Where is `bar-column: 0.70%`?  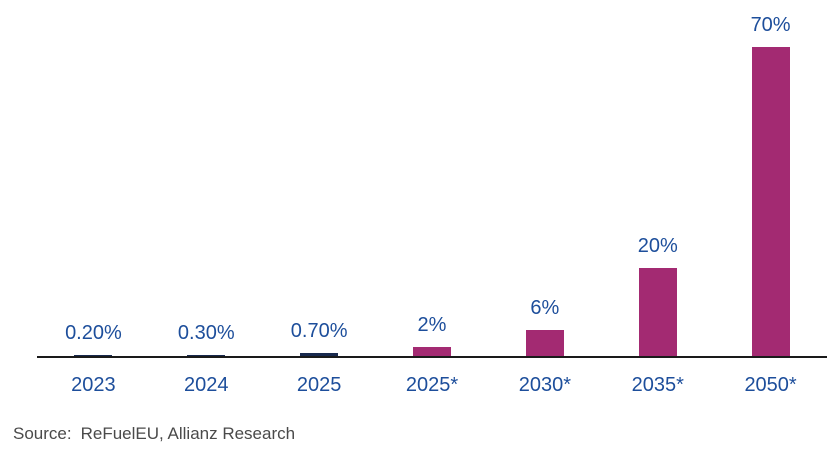
bar-column: 0.70% is located at coordinates (319, 178).